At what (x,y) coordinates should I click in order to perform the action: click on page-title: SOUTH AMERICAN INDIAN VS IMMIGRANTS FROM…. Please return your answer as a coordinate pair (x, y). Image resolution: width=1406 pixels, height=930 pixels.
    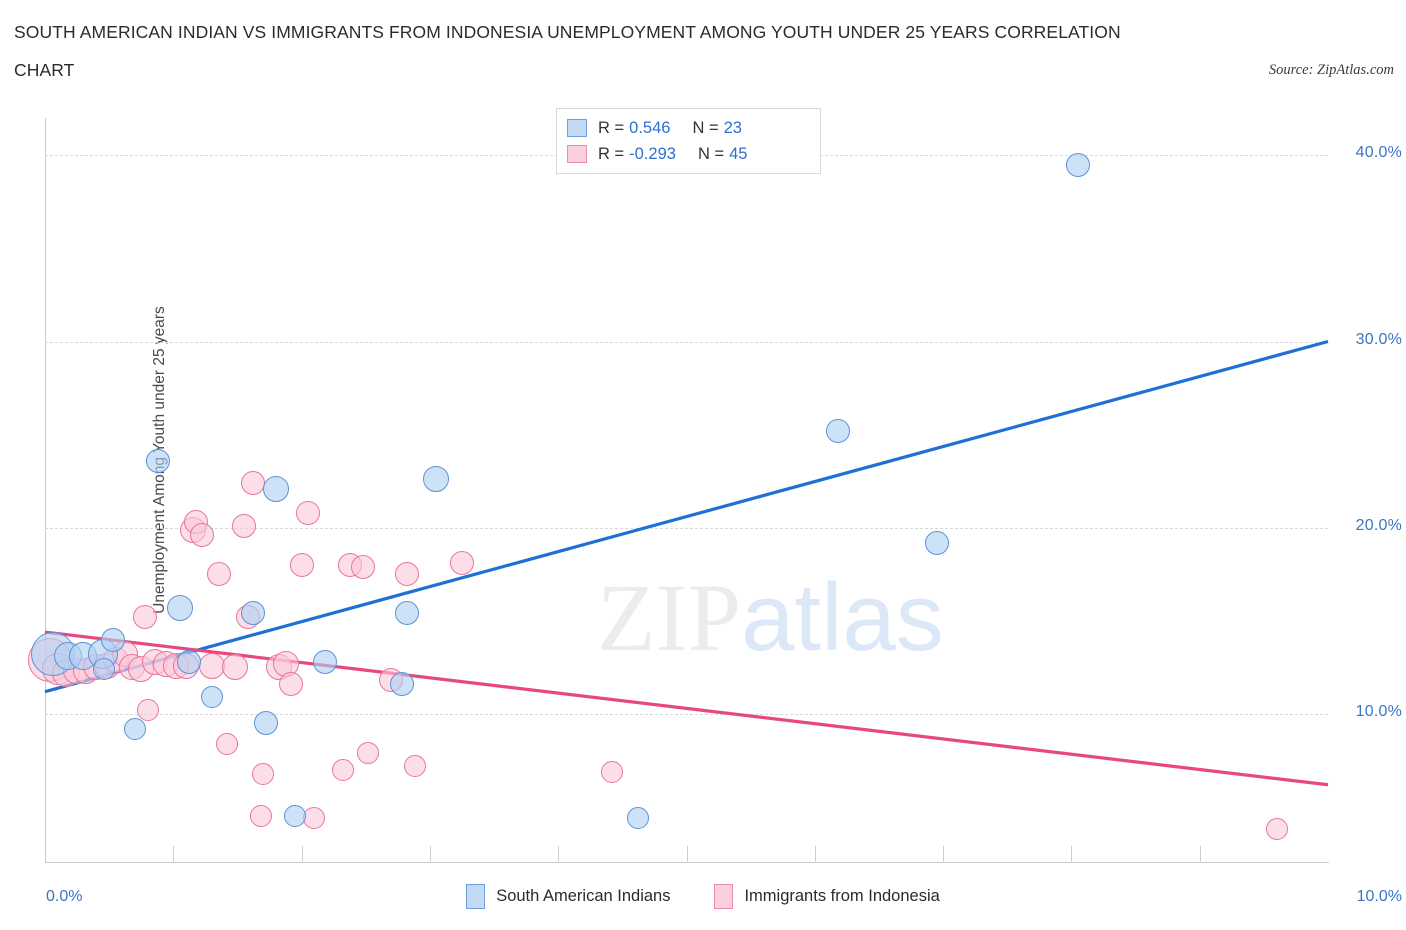
    Looking at the image, I should click on (567, 32).